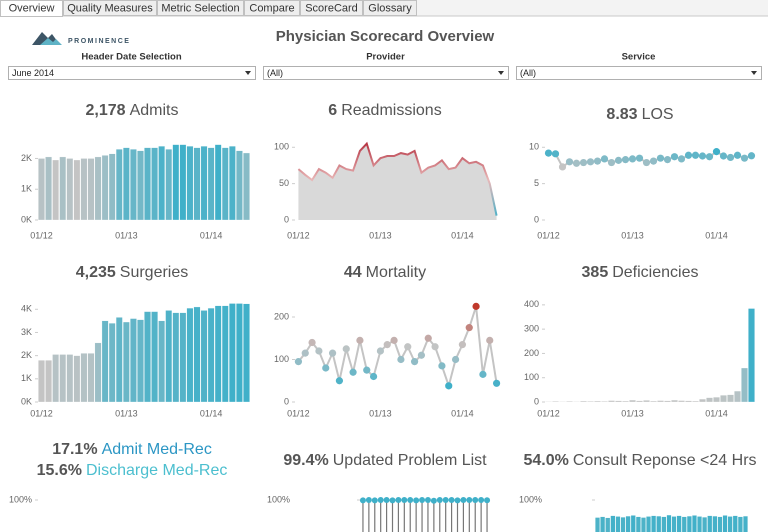 The height and width of the screenshot is (532, 768). Describe the element at coordinates (621, 114) in the screenshot. I see `kpi-value: 8.83` at that location.